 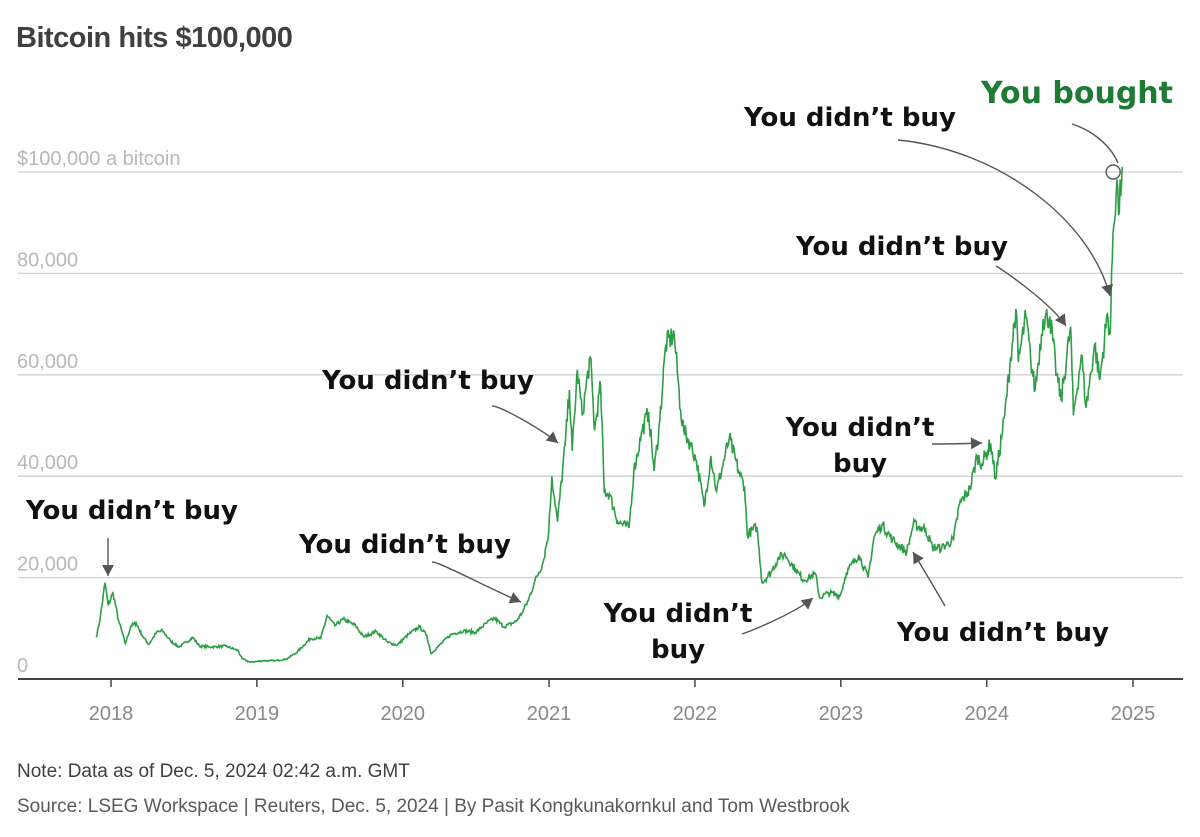 What do you see at coordinates (1133, 714) in the screenshot?
I see `x-tick-label: 2025` at bounding box center [1133, 714].